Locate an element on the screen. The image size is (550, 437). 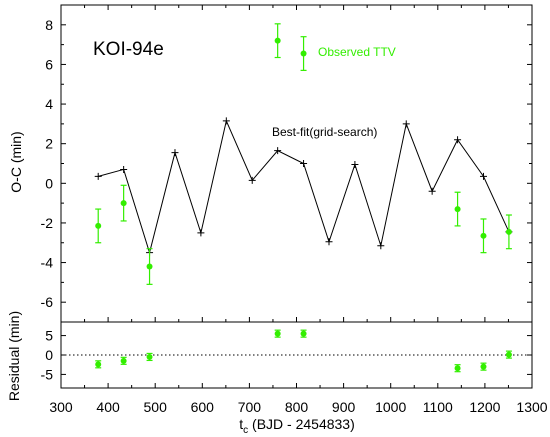
x-tick-label: 800 is located at coordinates (297, 407).